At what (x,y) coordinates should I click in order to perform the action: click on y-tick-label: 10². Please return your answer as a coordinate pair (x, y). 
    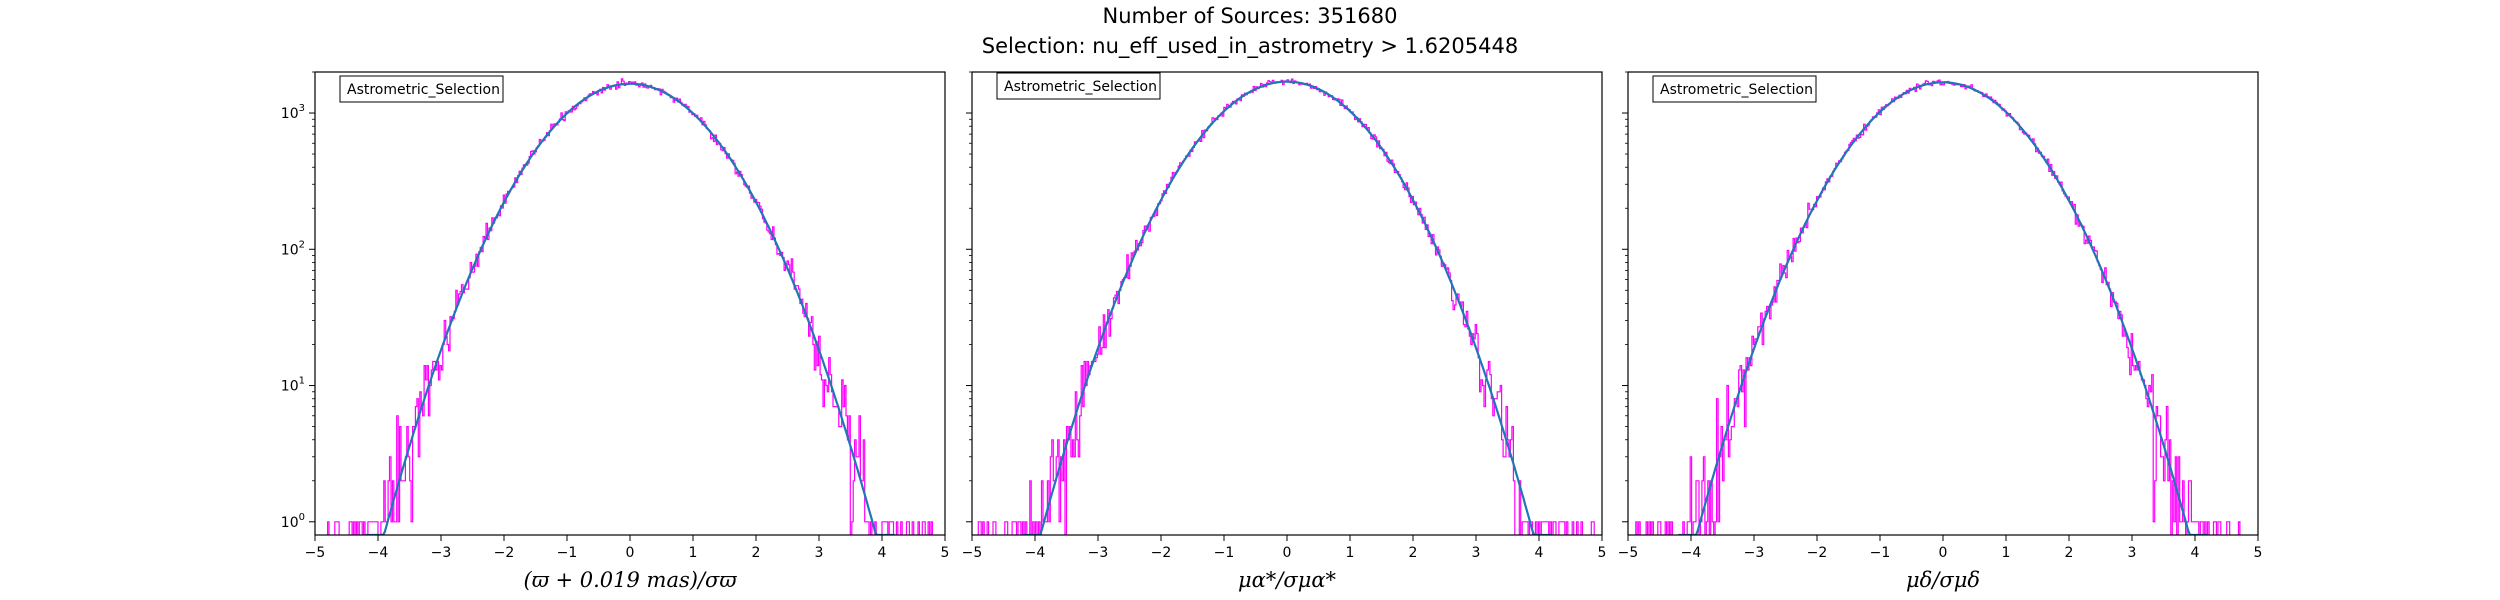
    Looking at the image, I should click on (293, 248).